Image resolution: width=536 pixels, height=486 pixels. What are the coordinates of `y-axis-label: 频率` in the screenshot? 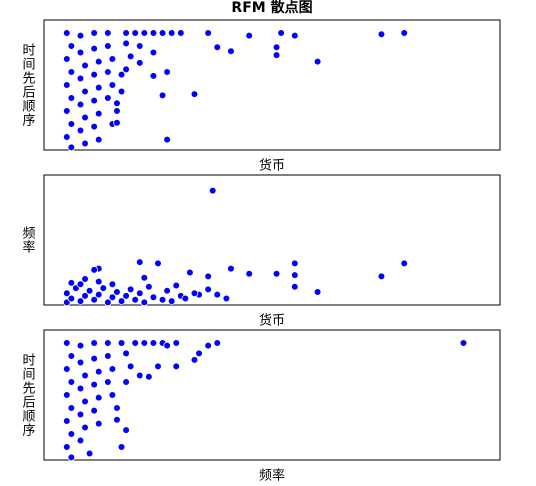 It's located at (28, 240).